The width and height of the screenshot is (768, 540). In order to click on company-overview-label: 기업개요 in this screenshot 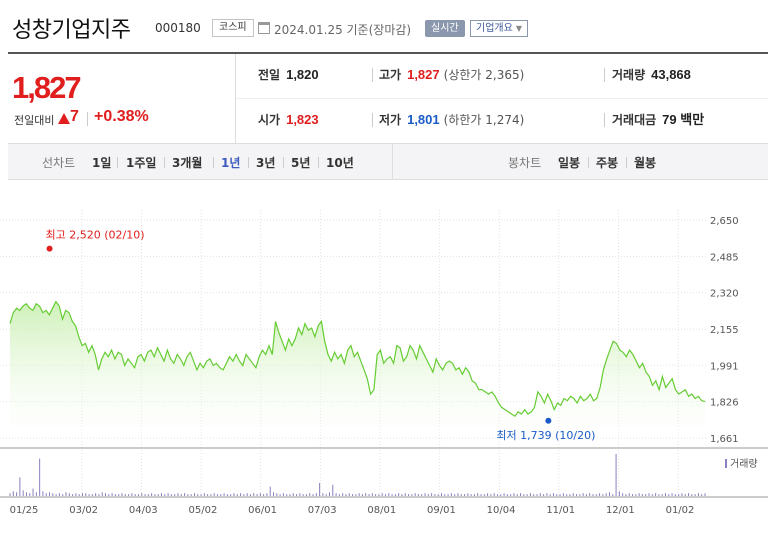, I will do `click(494, 28)`.